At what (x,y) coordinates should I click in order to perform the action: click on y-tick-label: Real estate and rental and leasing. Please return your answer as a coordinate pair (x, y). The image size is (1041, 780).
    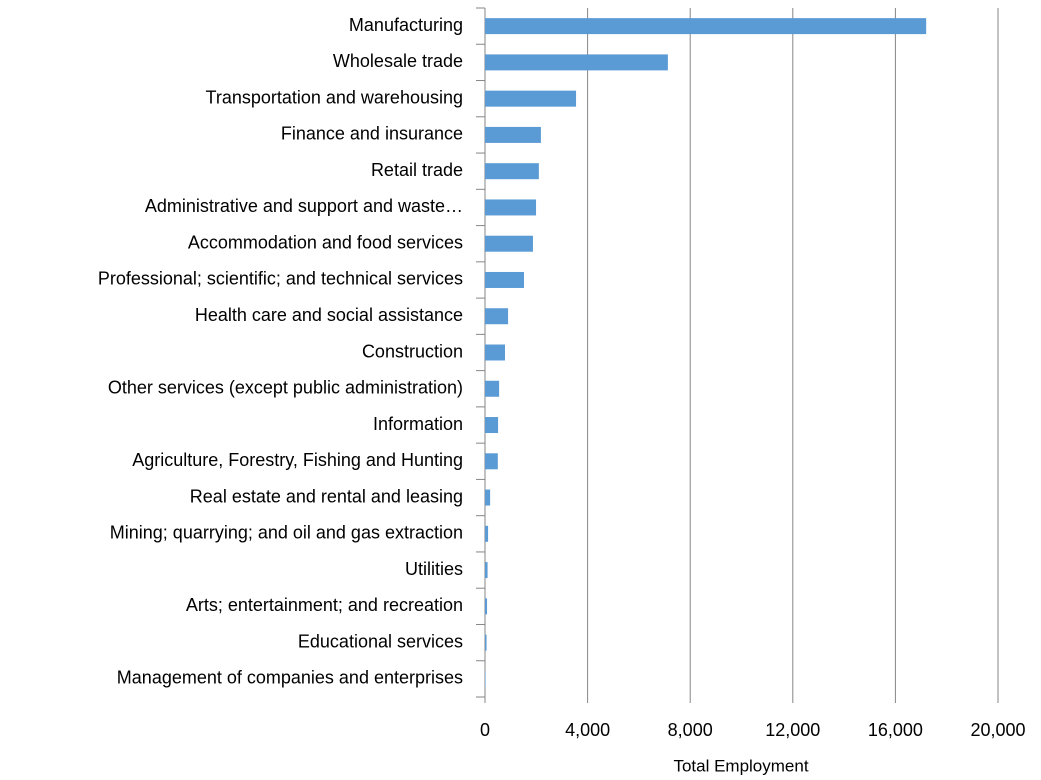
    Looking at the image, I should click on (326, 496).